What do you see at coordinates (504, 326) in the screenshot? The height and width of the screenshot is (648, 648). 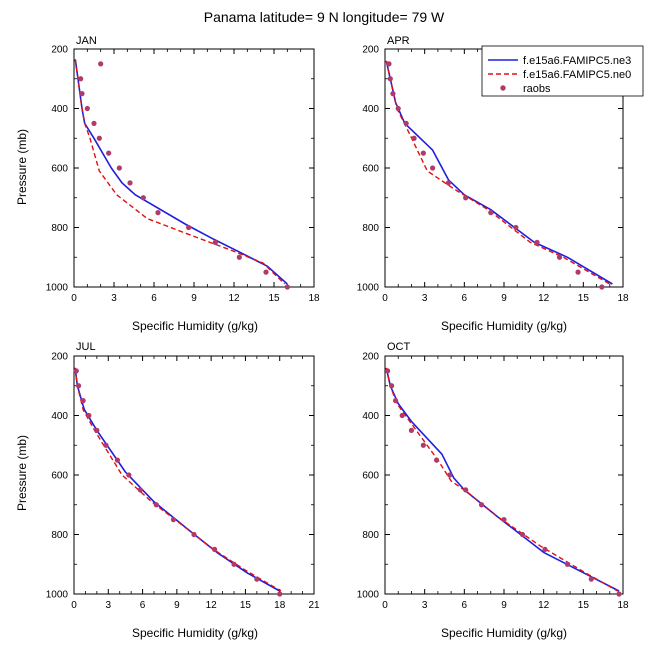 I see `x-axis-title-apr: Specific Humidity (g/kg)` at bounding box center [504, 326].